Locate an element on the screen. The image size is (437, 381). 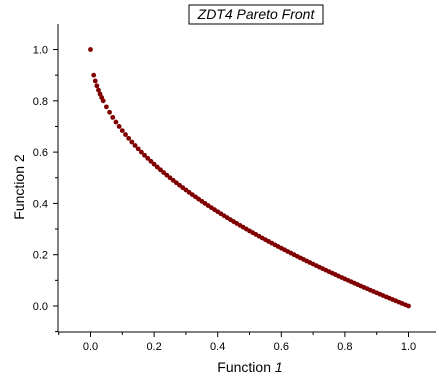
x-axis-label: Function 1 is located at coordinates (249, 367).